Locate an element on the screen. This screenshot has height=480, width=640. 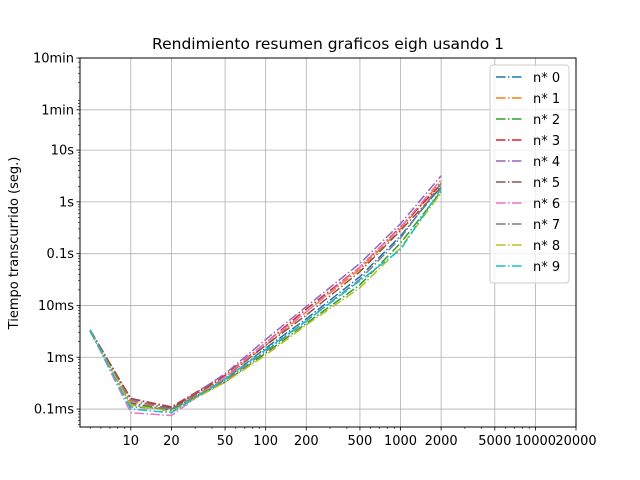
legend: n* 0 n* 1 n* 2 n* 3 n* 4 n* 5 n* 6 n* 7 n* 8 n* 9 is located at coordinates (529, 174).